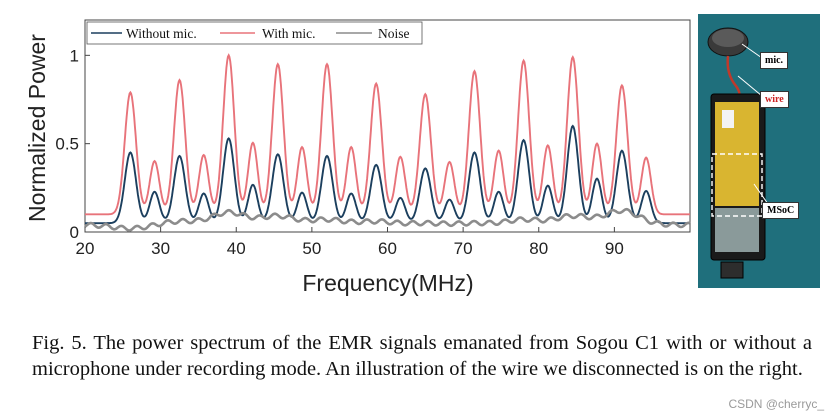  Describe the element at coordinates (750, 86) in the screenshot. I see `wire-leader-line` at that location.